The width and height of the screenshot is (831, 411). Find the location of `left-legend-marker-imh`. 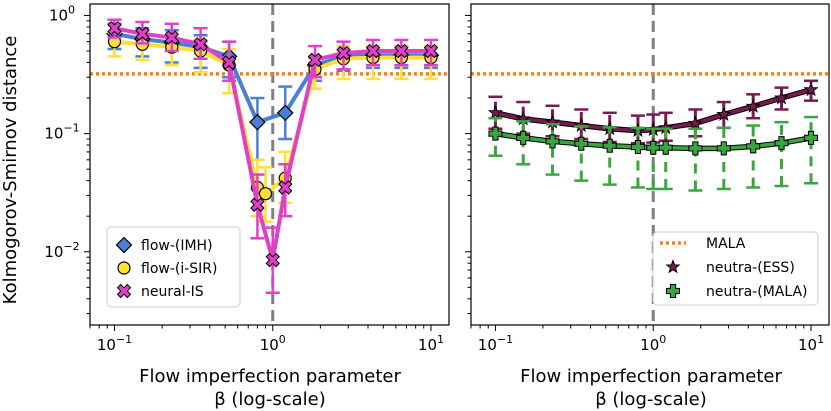

left-legend-marker-imh is located at coordinates (124, 245).